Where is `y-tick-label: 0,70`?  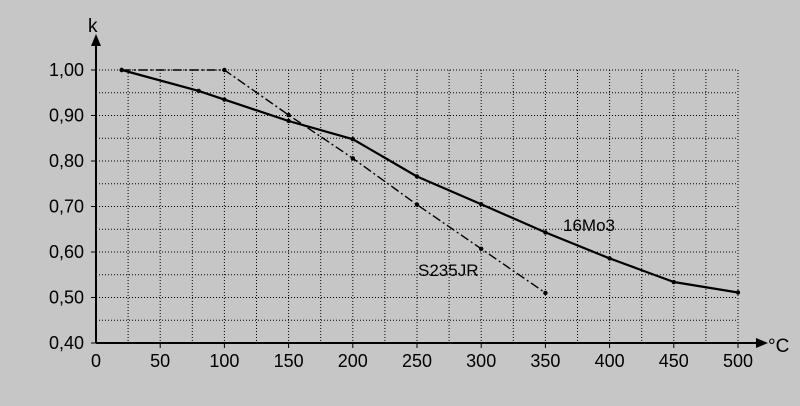 y-tick-label: 0,70 is located at coordinates (66, 207).